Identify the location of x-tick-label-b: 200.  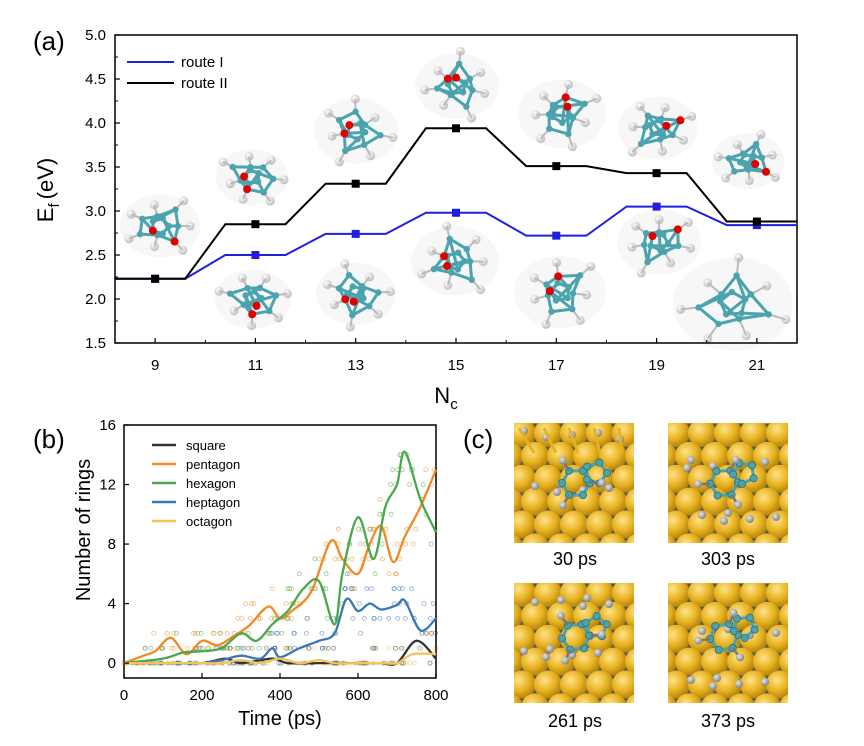
(201, 695).